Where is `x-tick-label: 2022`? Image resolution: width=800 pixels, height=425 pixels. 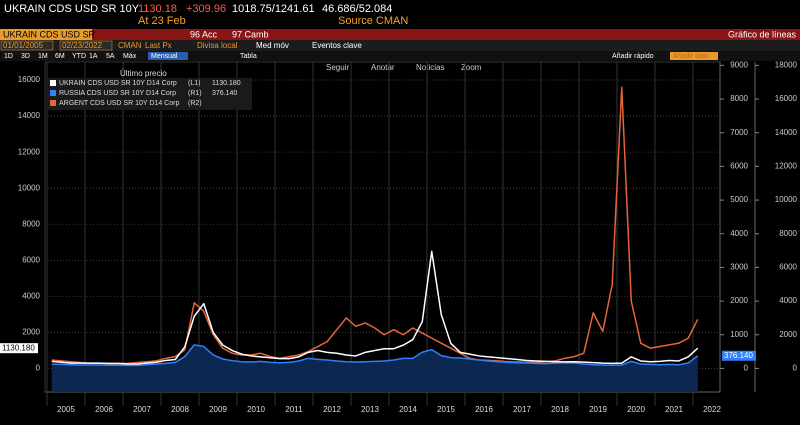
x-tick-label: 2022 is located at coordinates (712, 409).